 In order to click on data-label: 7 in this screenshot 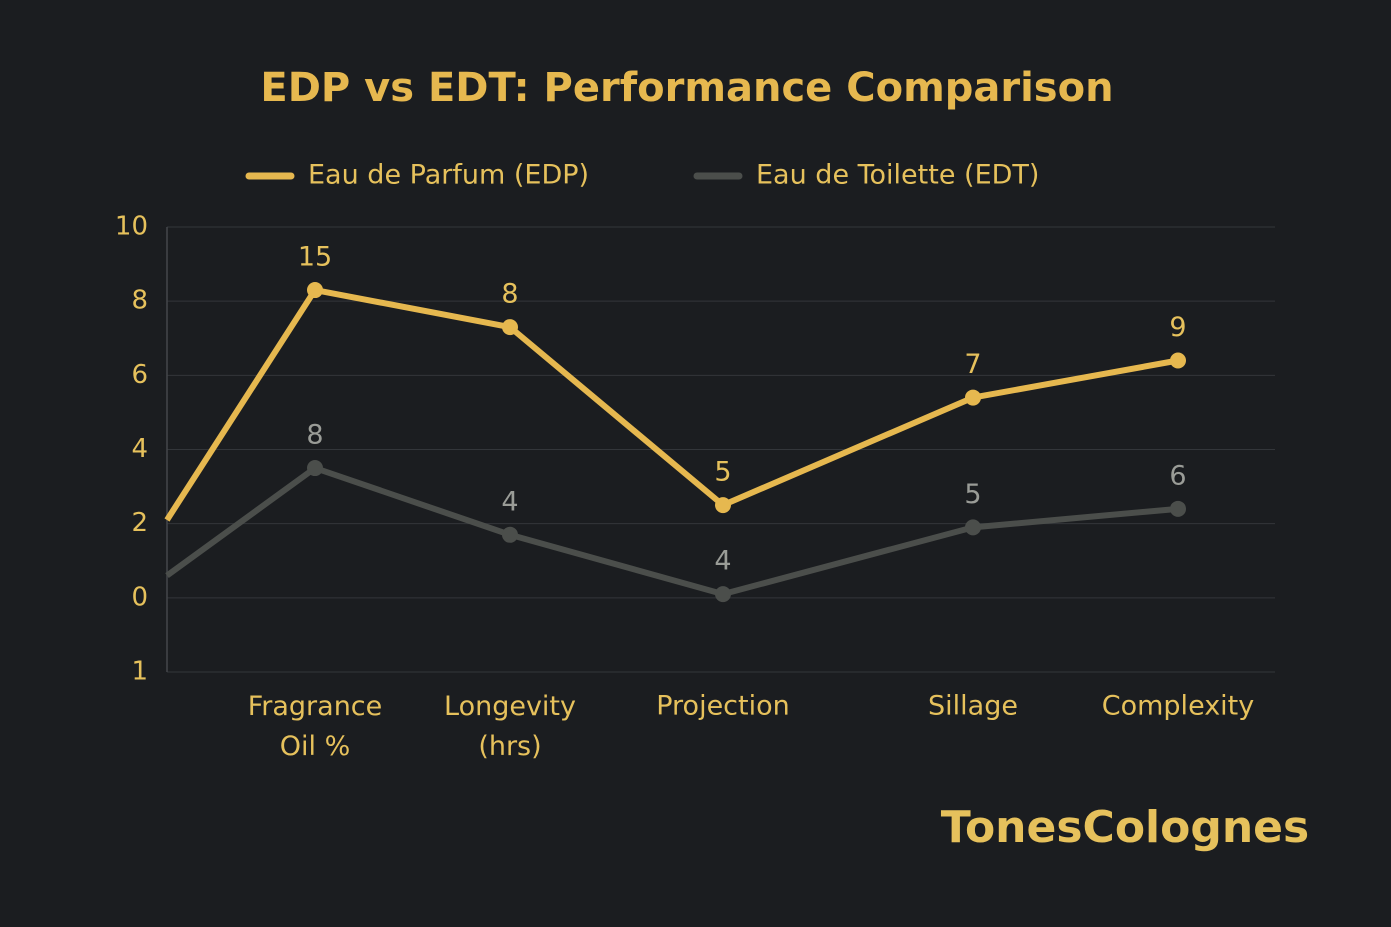, I will do `click(972, 364)`.